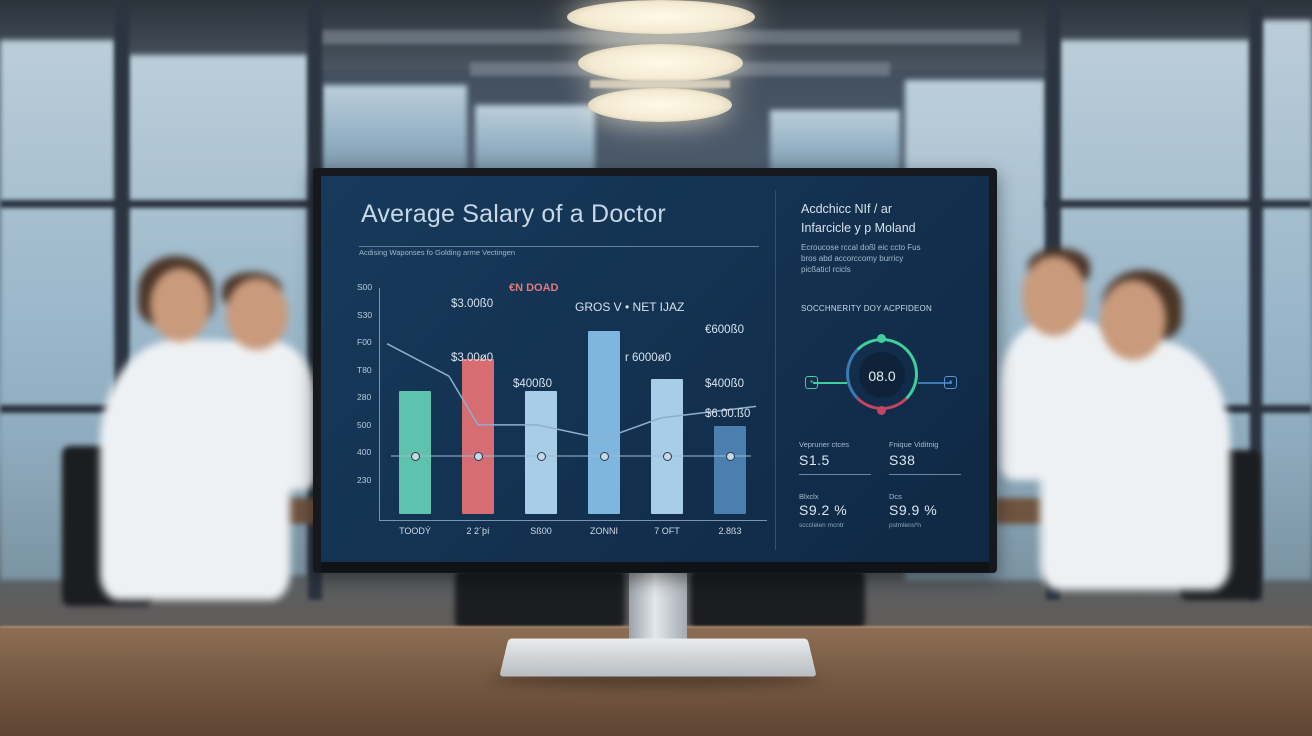 This screenshot has width=1312, height=736. What do you see at coordinates (648, 358) in the screenshot?
I see `chart-annotation: r 6000ø0` at bounding box center [648, 358].